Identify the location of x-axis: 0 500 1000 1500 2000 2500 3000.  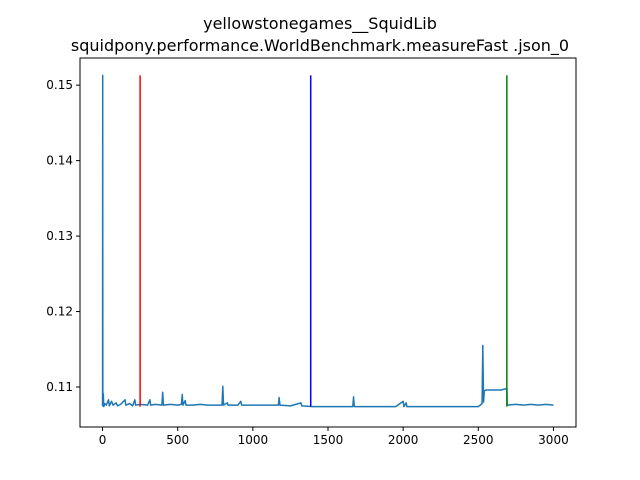
(334, 437).